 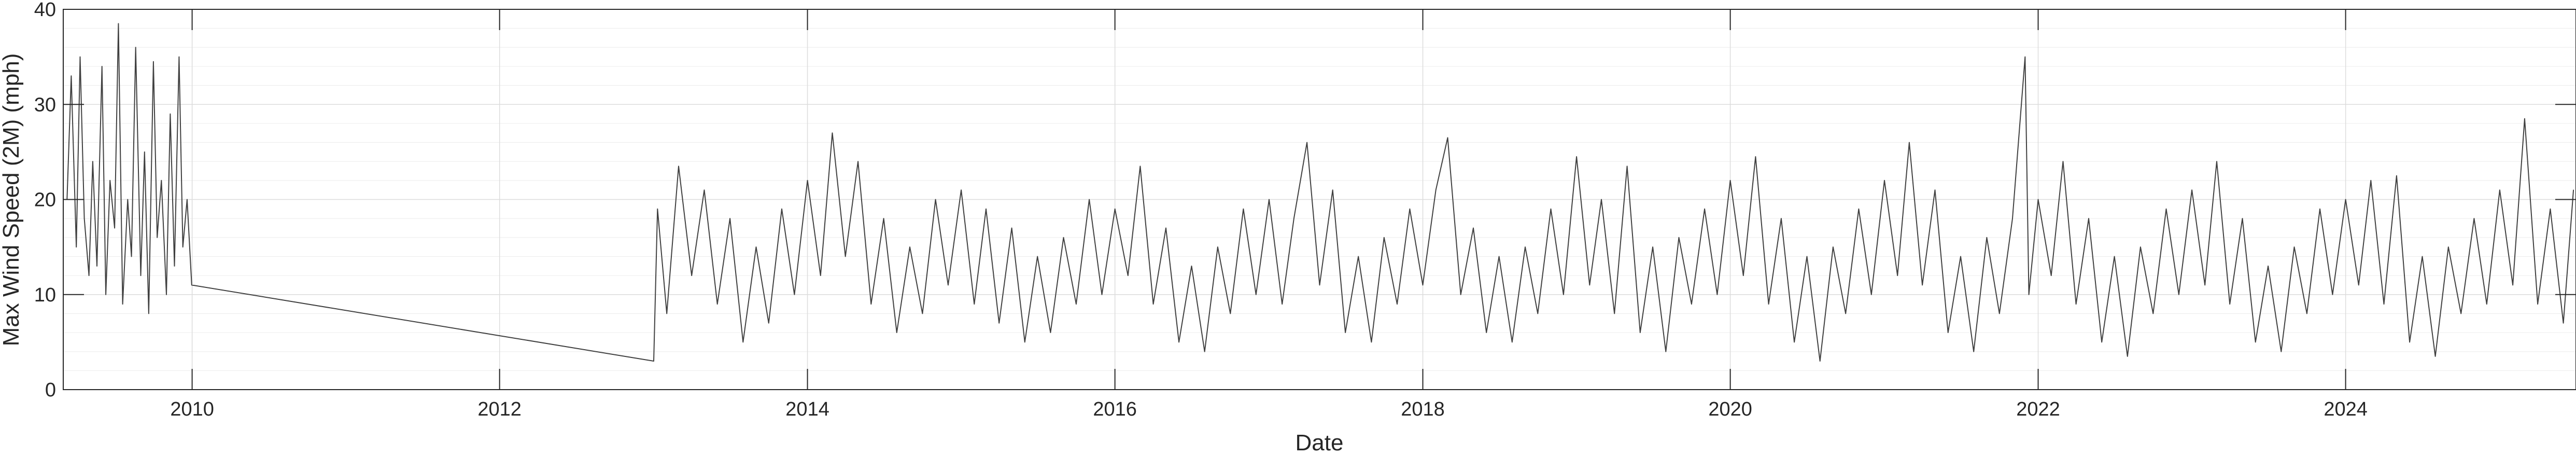 I want to click on x-tick-label: 2022, so click(x=2038, y=409).